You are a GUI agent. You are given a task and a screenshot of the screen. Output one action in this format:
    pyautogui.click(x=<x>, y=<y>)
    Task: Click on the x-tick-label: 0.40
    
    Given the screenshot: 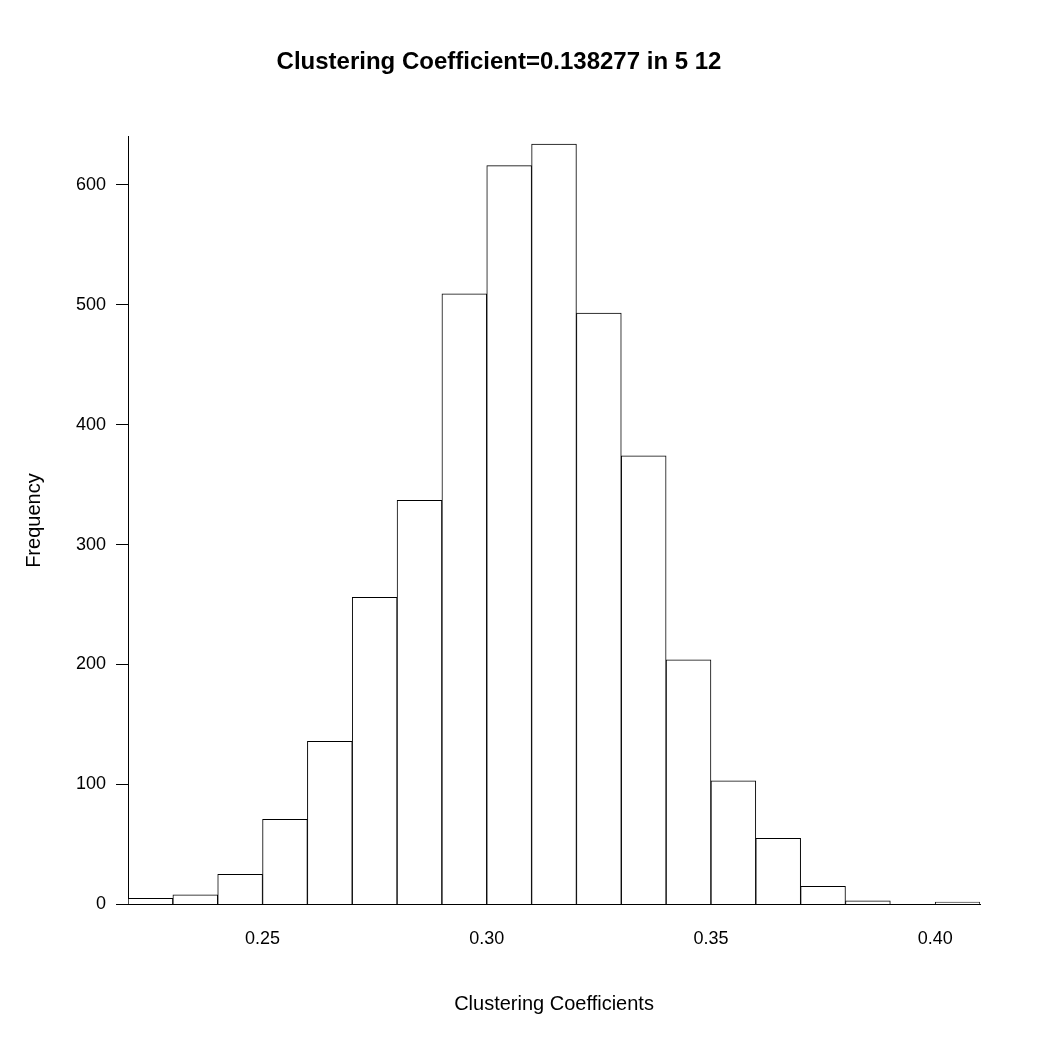 What is the action you would take?
    pyautogui.click(x=935, y=938)
    